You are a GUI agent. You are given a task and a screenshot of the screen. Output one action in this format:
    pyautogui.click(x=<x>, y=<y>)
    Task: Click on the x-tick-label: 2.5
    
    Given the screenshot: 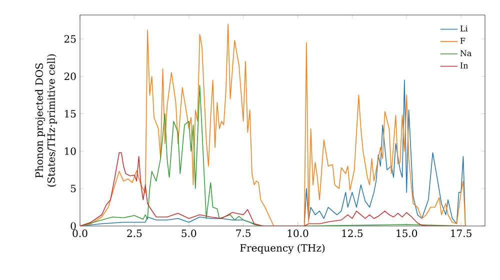 What is the action you would take?
    pyautogui.click(x=134, y=234)
    